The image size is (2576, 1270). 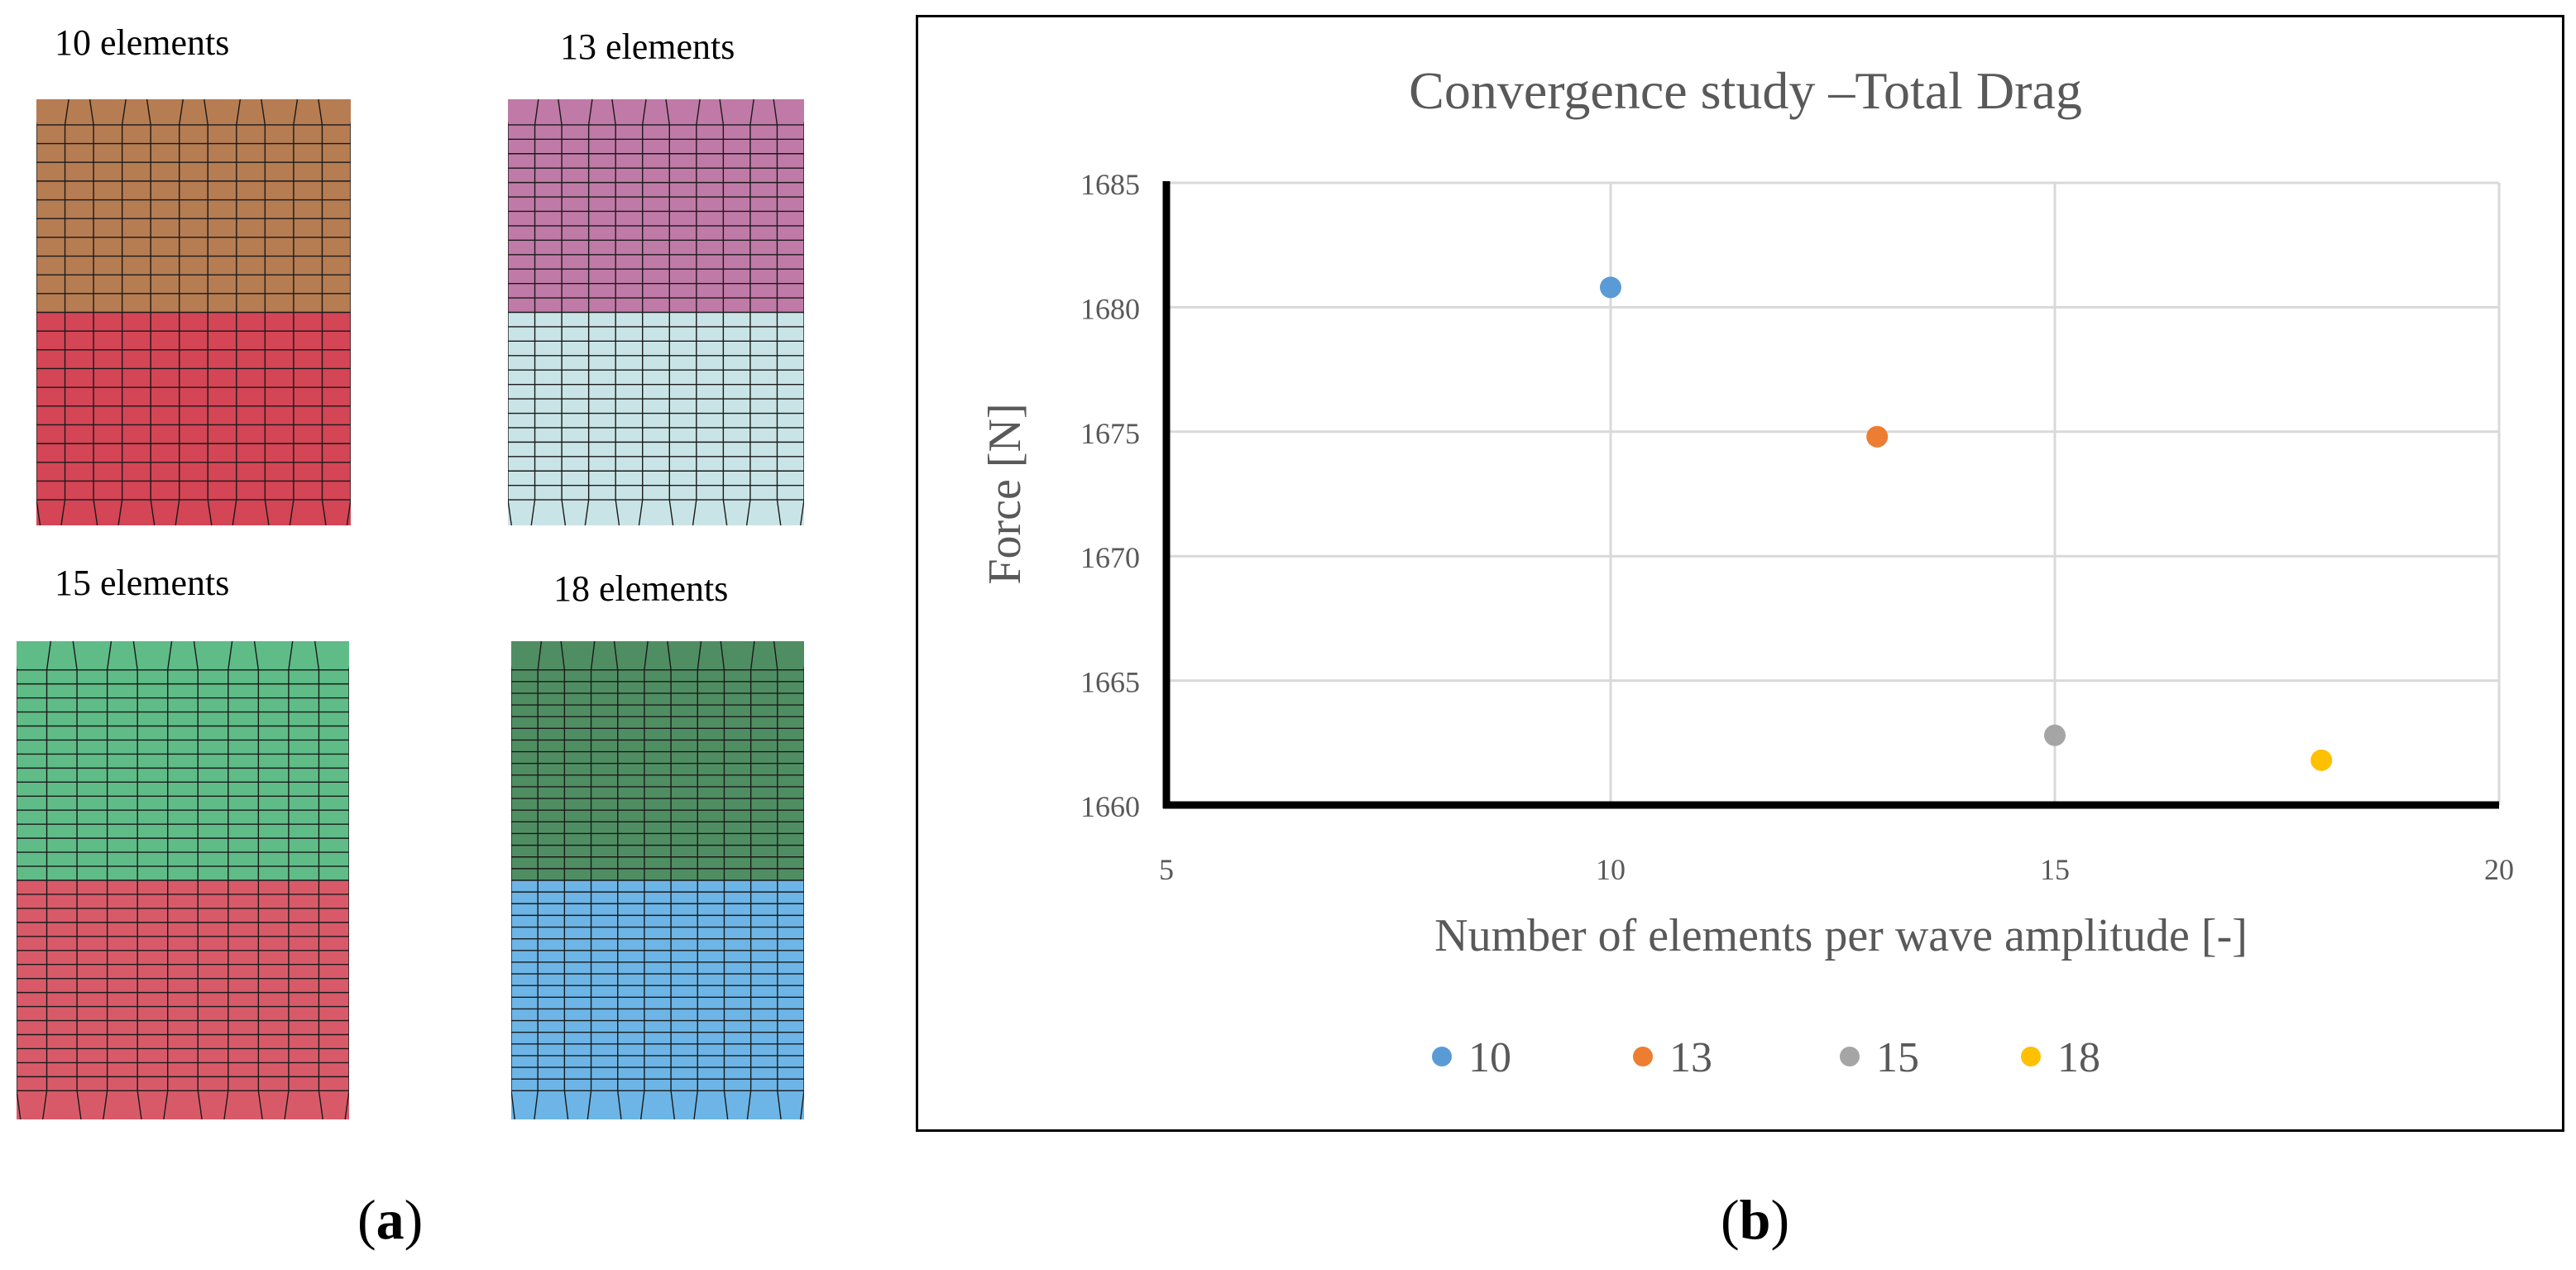 What do you see at coordinates (1110, 434) in the screenshot?
I see `y-tick-label: 1675` at bounding box center [1110, 434].